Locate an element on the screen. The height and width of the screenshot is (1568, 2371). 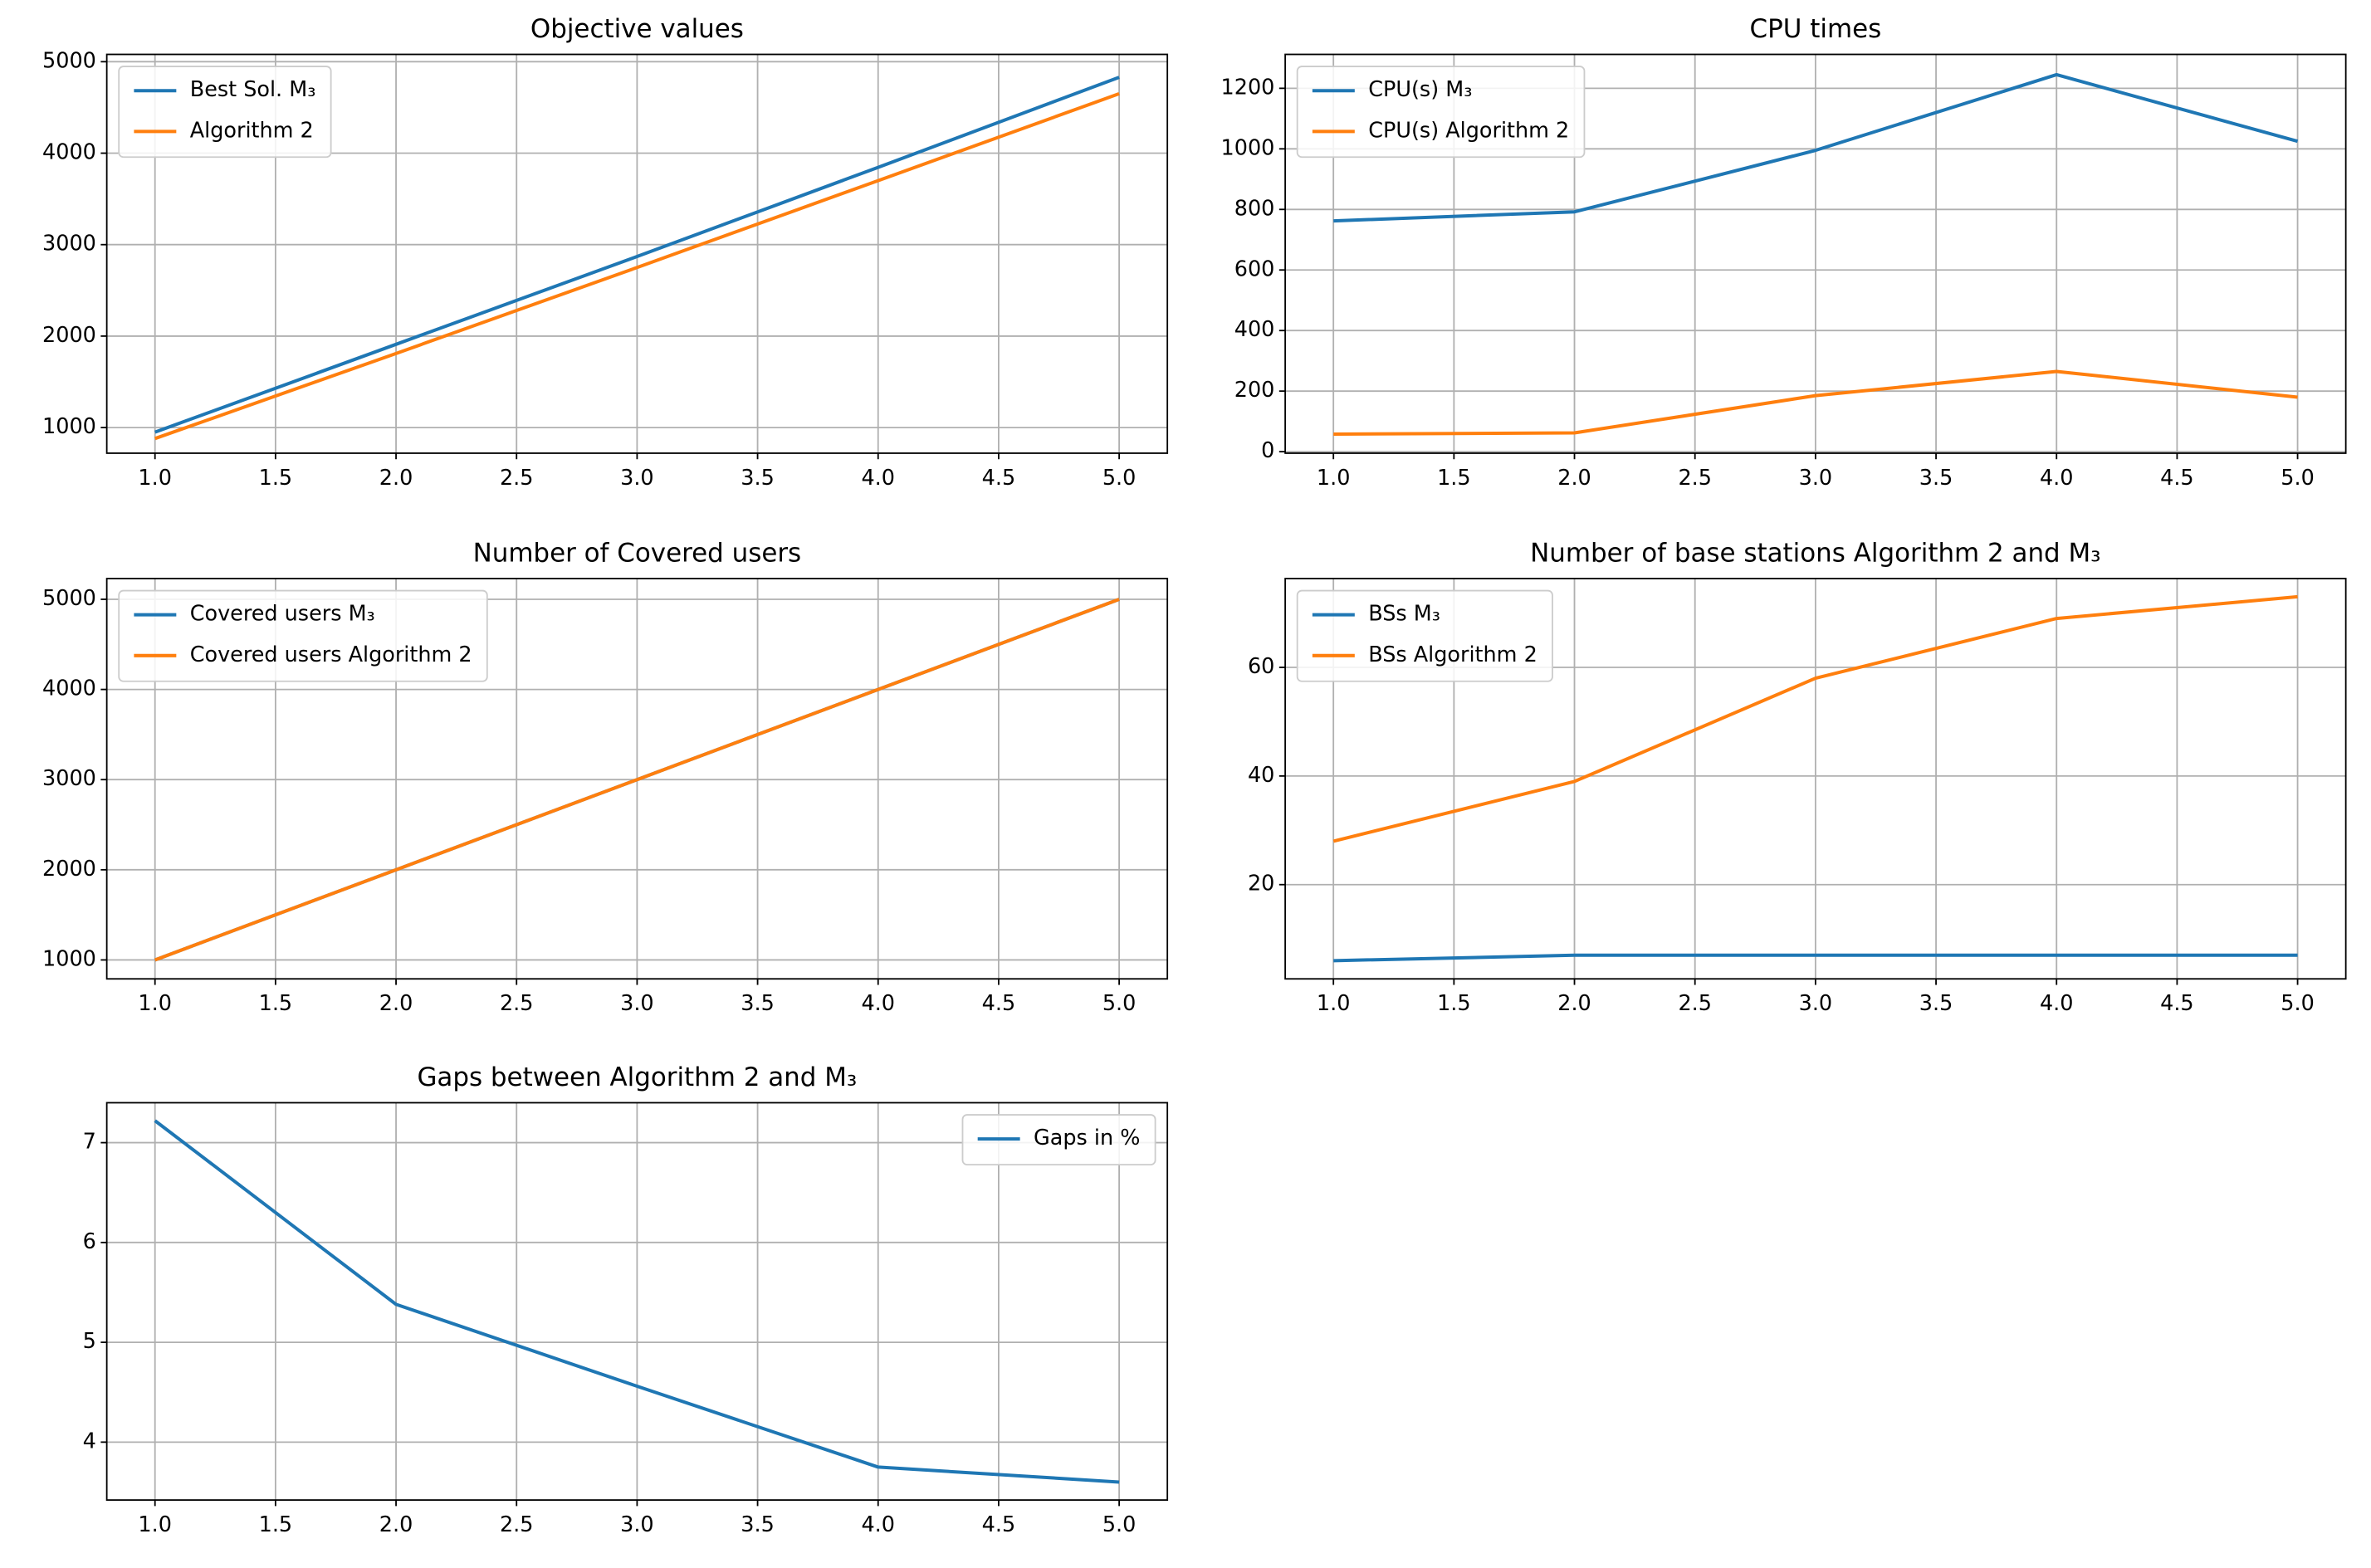
y-tick-label: 800 is located at coordinates (1254, 209).